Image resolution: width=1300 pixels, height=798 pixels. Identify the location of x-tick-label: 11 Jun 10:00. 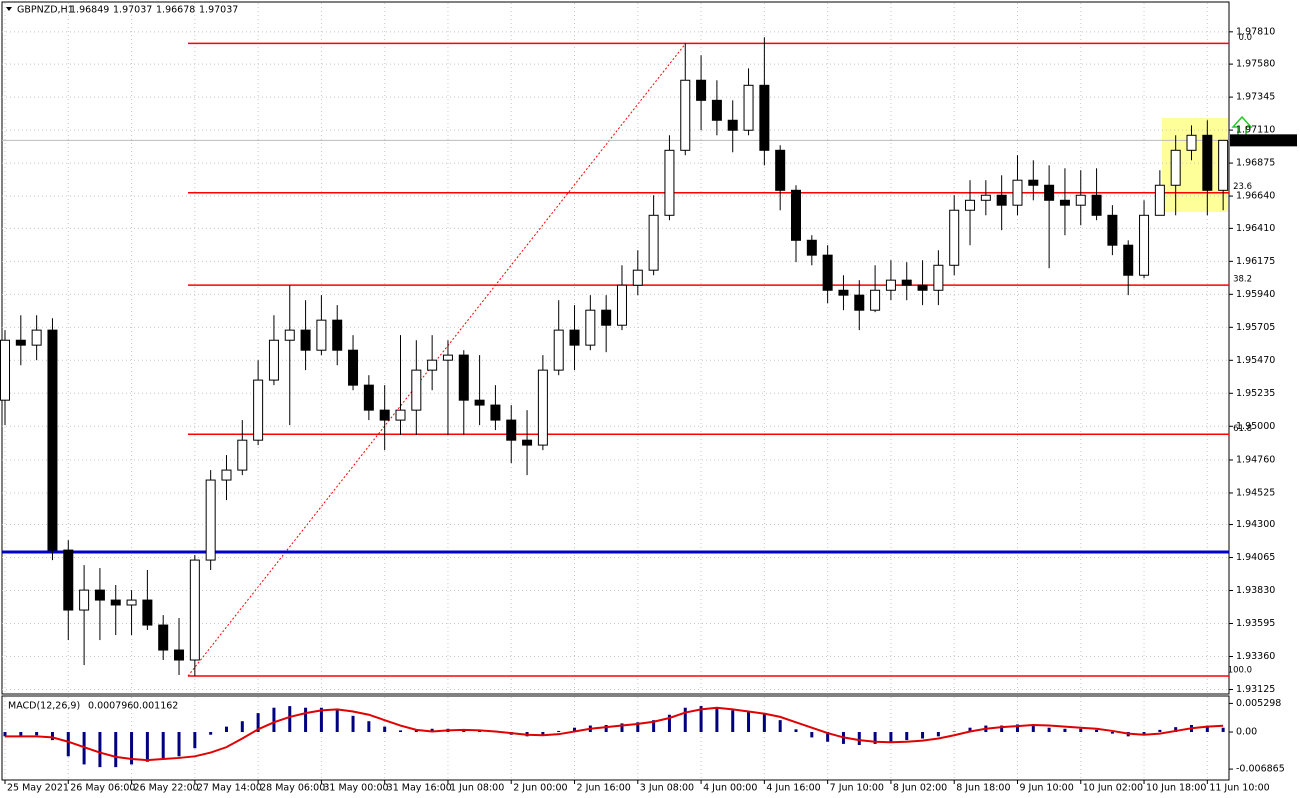
(1239, 788).